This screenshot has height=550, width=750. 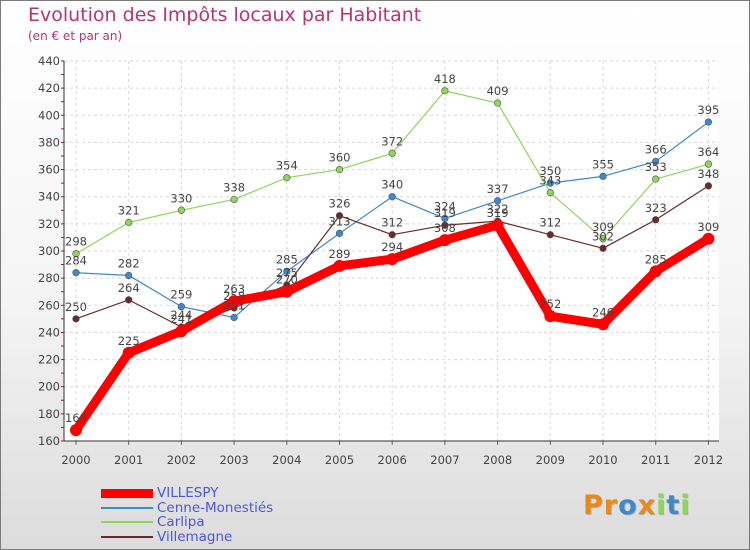 What do you see at coordinates (75, 460) in the screenshot?
I see `x-tick-label: 2000` at bounding box center [75, 460].